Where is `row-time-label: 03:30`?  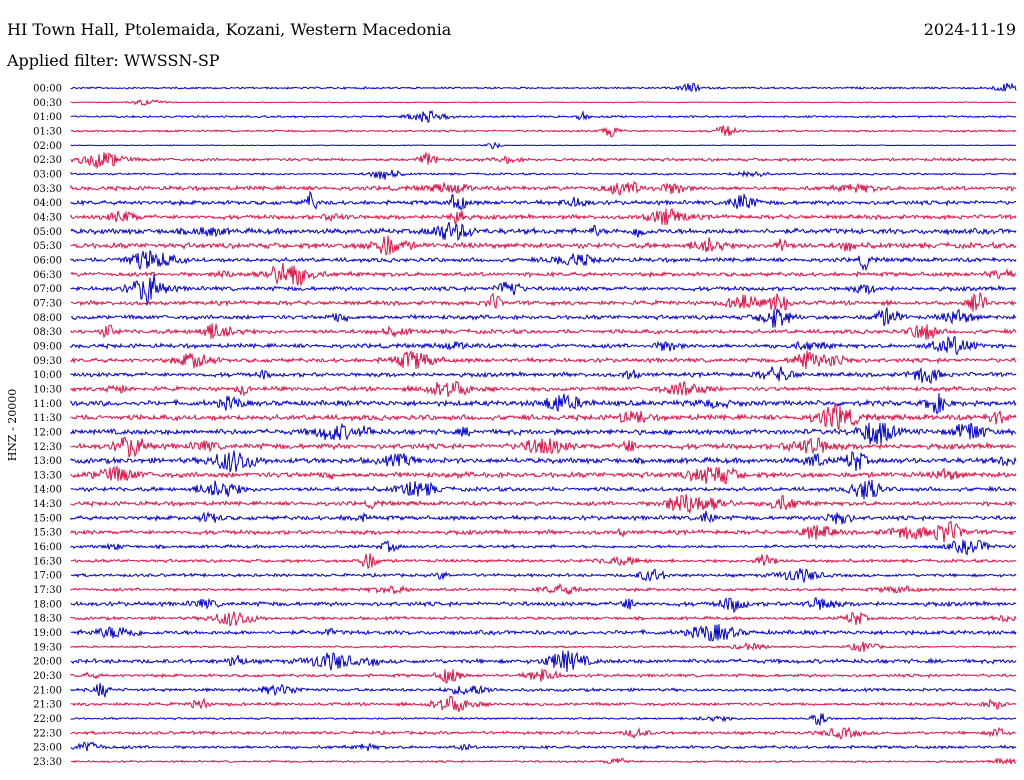 row-time-label: 03:30 is located at coordinates (47, 189).